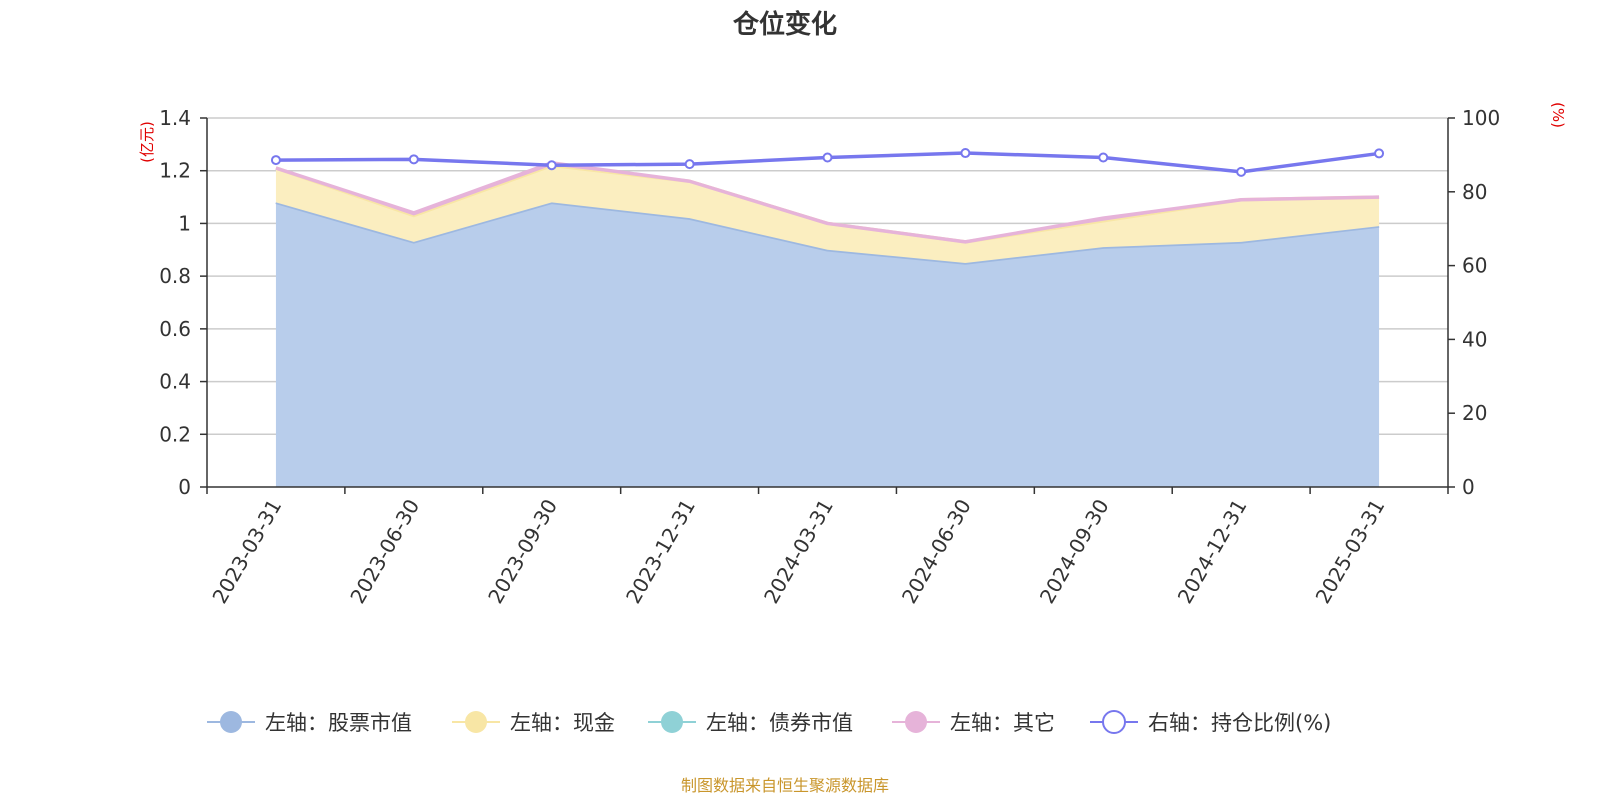 Image resolution: width=1600 pixels, height=800 pixels. Describe the element at coordinates (384, 551) in the screenshot. I see `x-tick-label: 2023-06-30` at that location.